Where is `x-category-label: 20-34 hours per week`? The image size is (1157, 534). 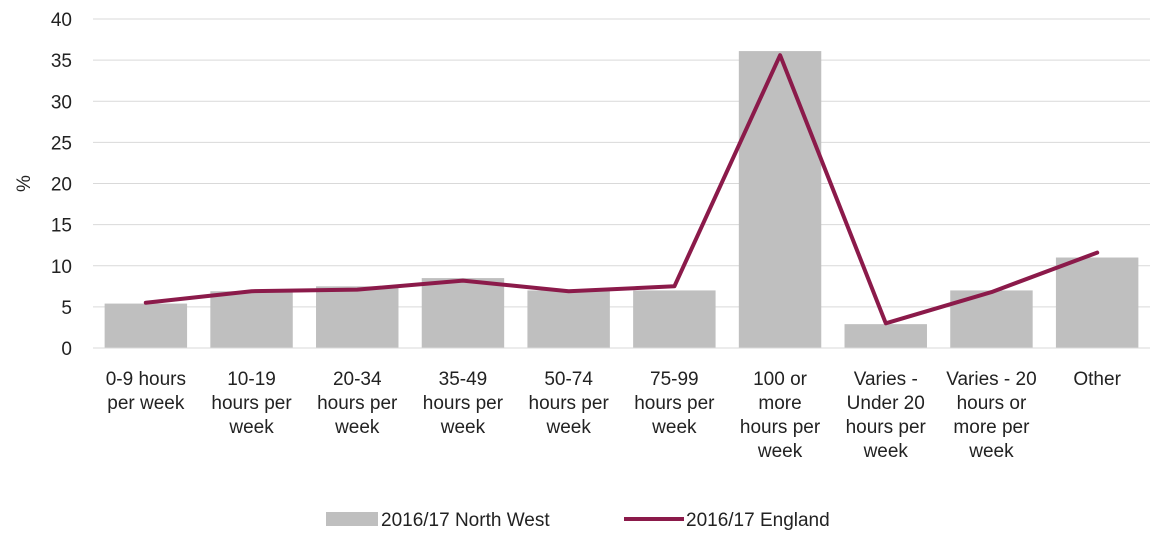
x-category-label: 20-34 hours per week is located at coordinates (357, 403).